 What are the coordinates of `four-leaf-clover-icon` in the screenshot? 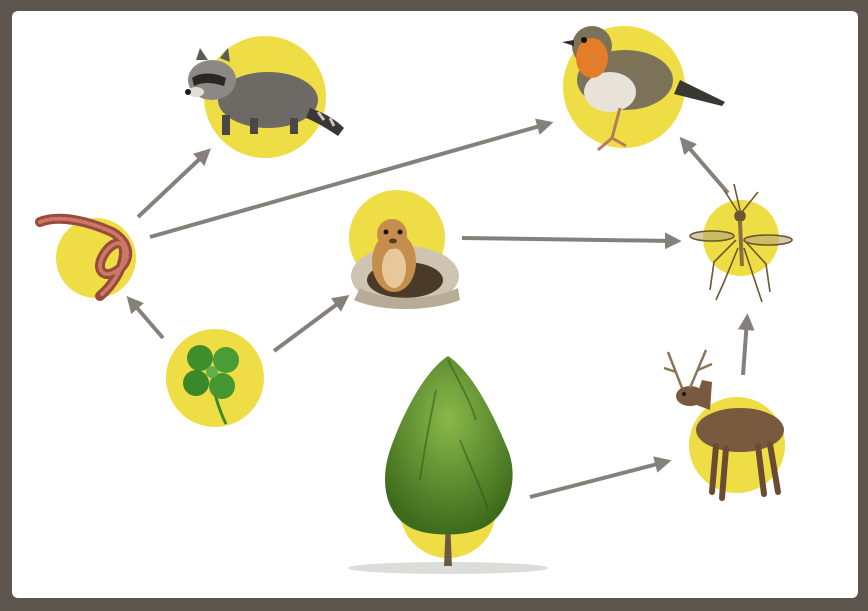 It's located at (211, 385).